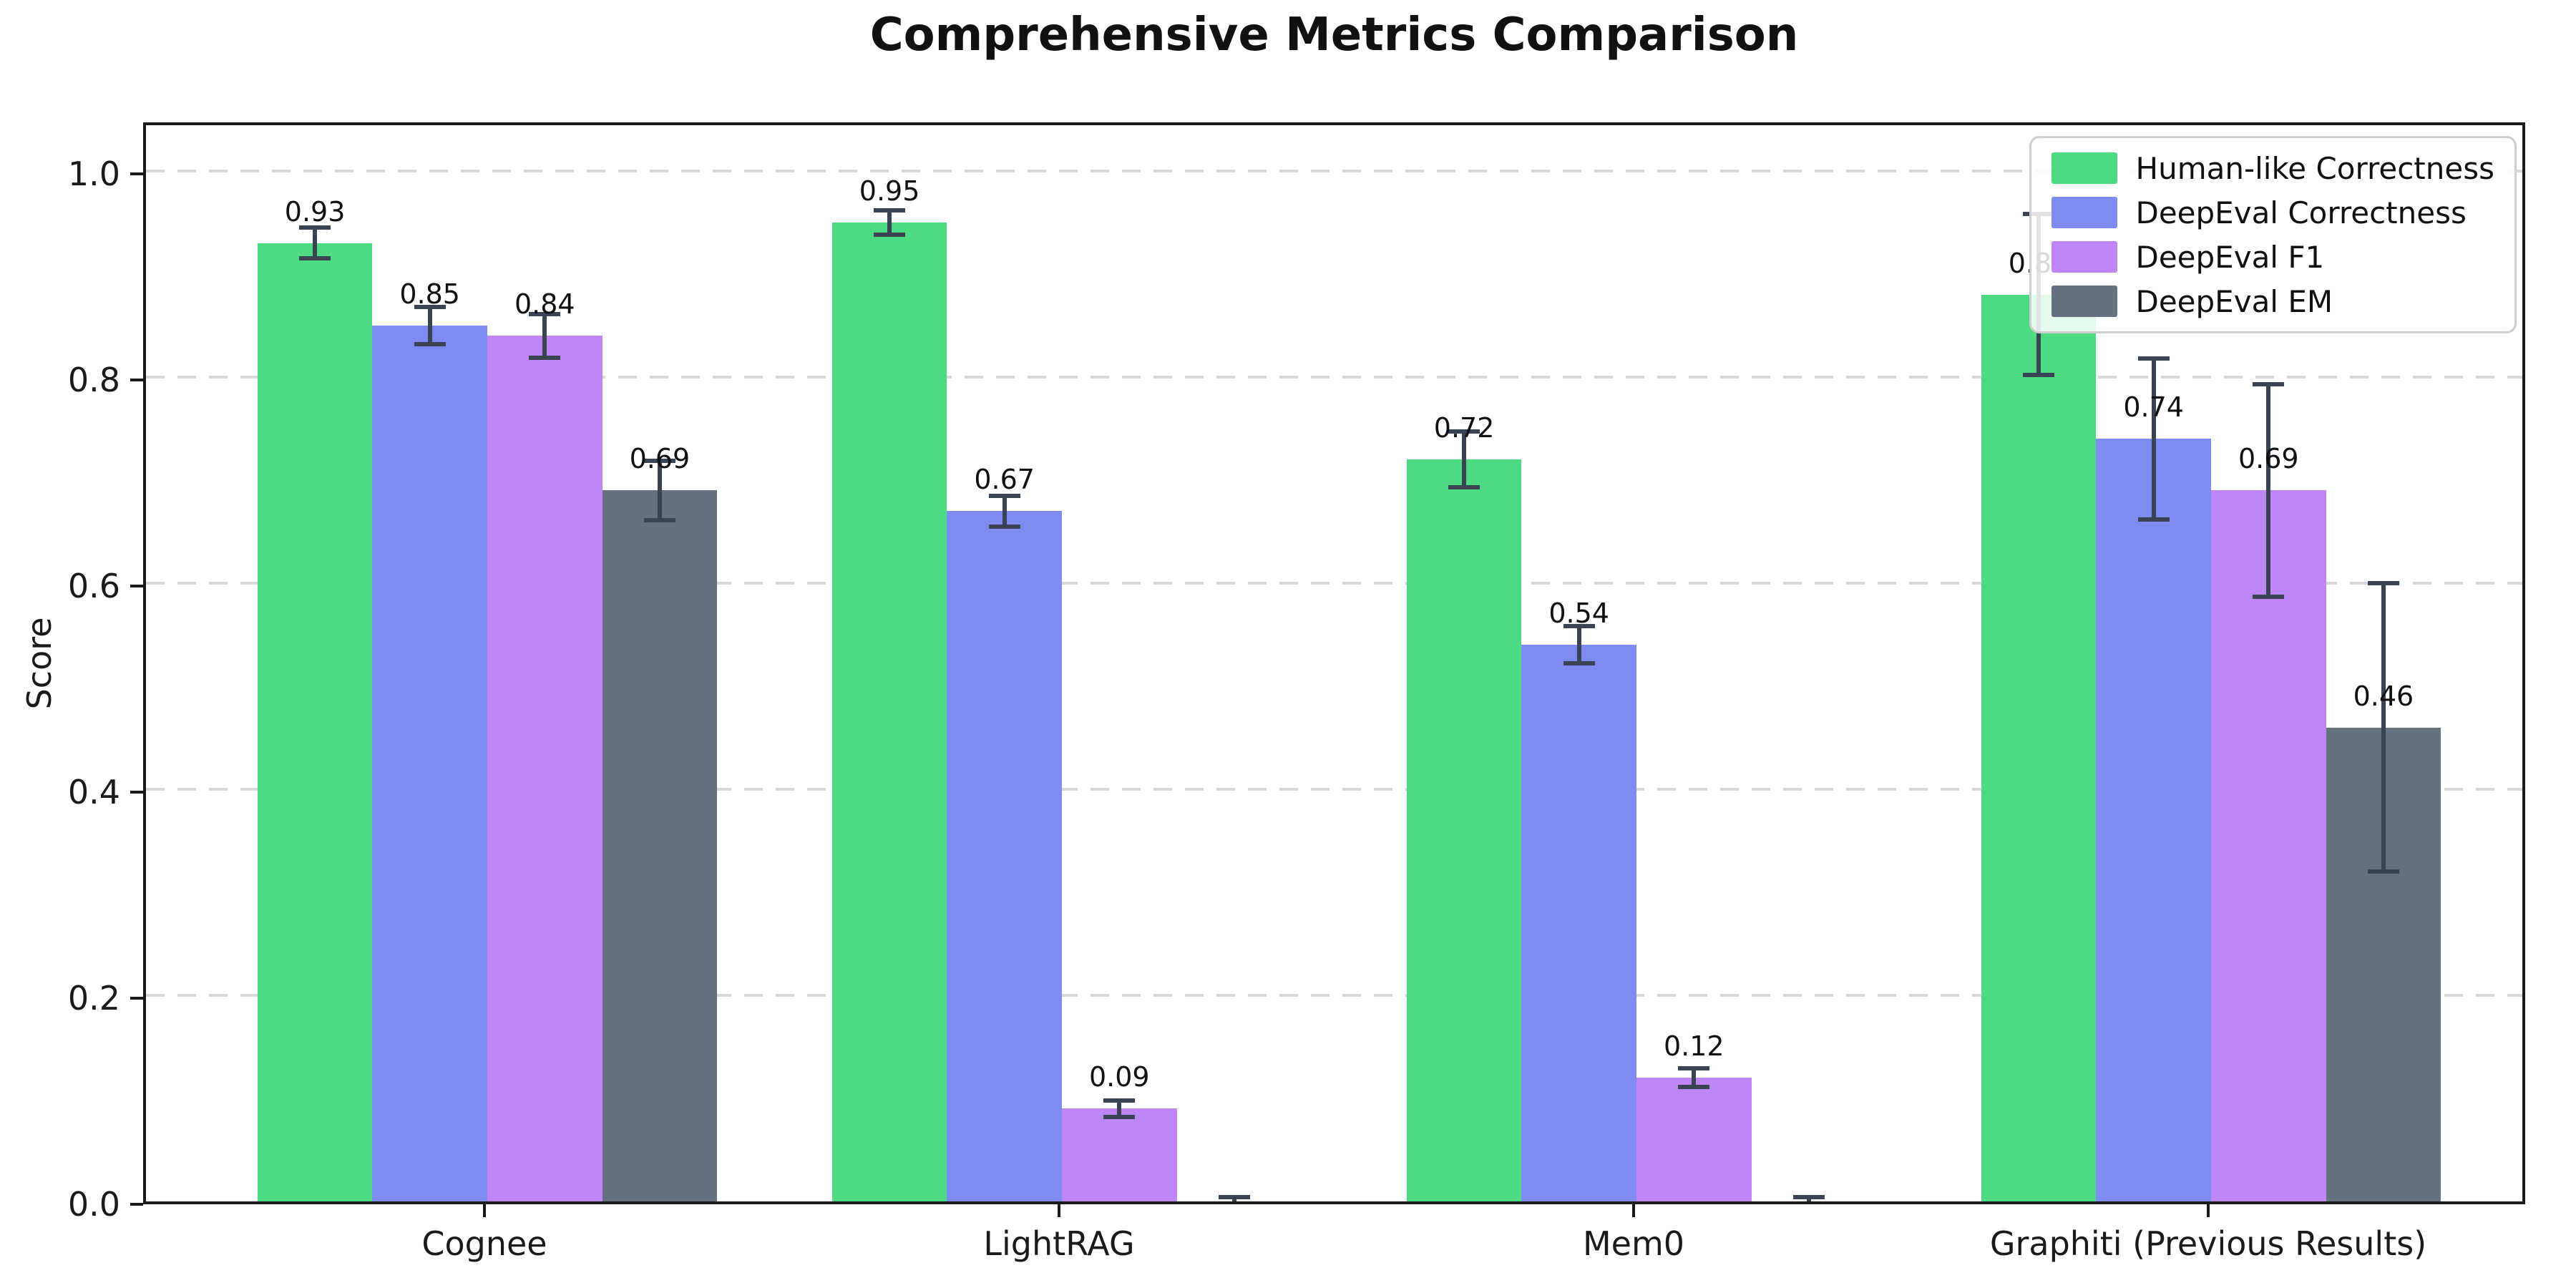  What do you see at coordinates (1334, 583) in the screenshot?
I see `gridline-0.6` at bounding box center [1334, 583].